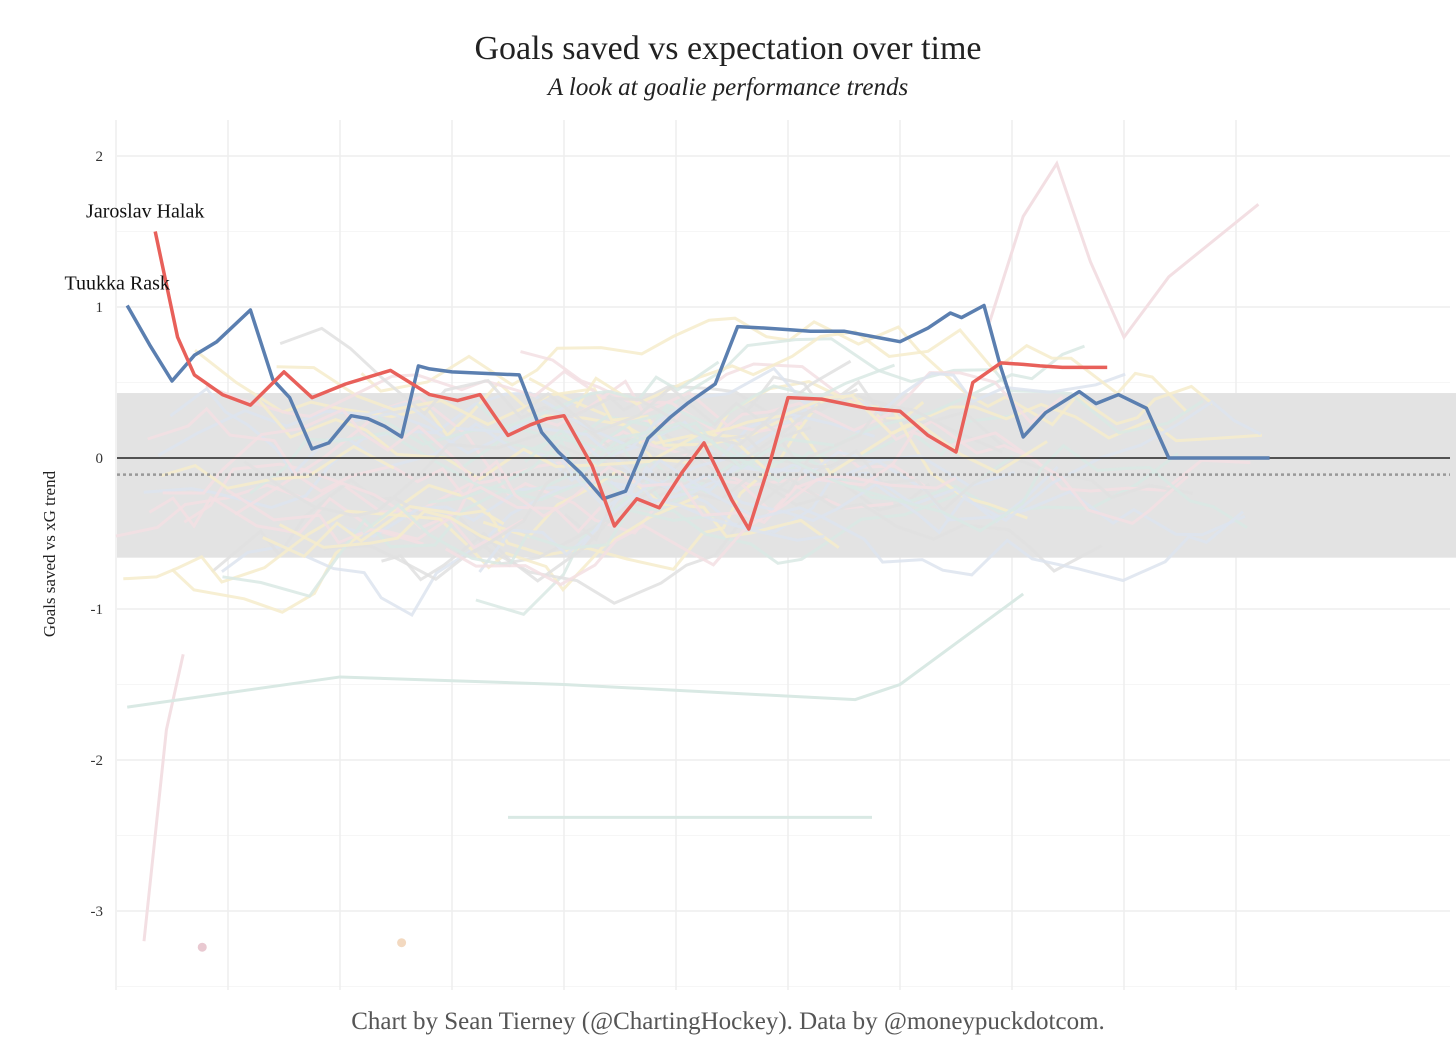  Describe the element at coordinates (135, 248) in the screenshot. I see `annotations: Jaroslav Halak Tuukka Rask` at that location.